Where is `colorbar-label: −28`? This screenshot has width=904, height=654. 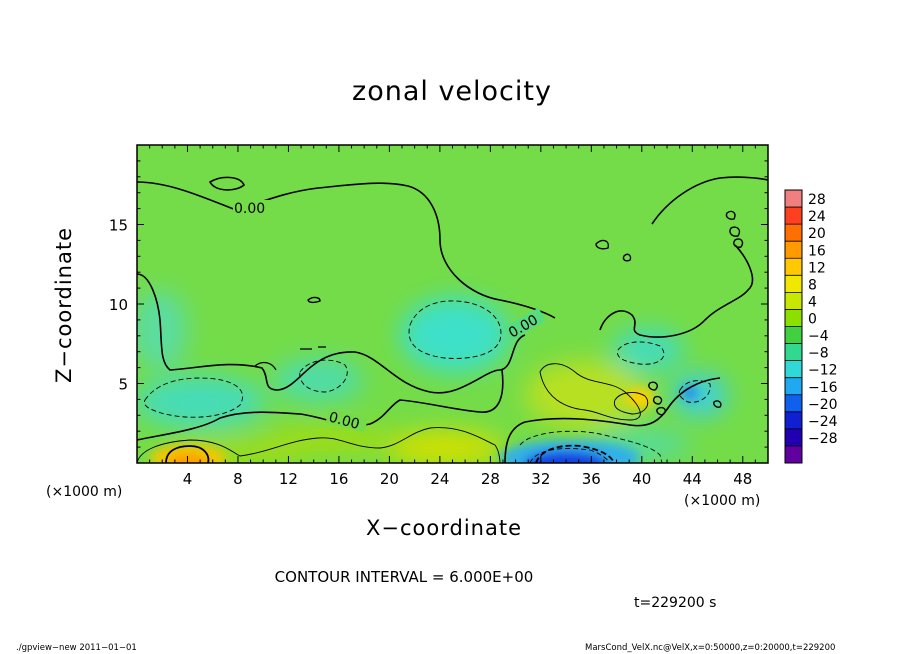 colorbar-label: −28 is located at coordinates (823, 439).